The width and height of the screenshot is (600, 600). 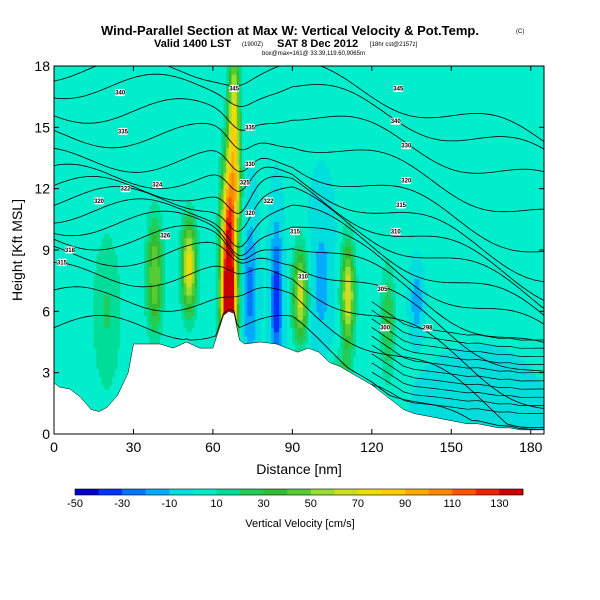 I want to click on forecast-note: [18hr cst@2157z], so click(x=393, y=45).